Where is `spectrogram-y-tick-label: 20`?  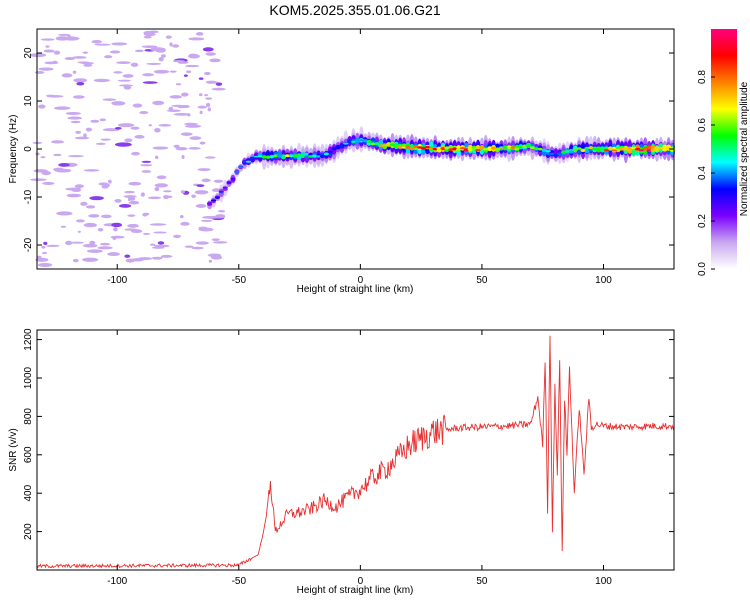 spectrogram-y-tick-label: 20 is located at coordinates (28, 53).